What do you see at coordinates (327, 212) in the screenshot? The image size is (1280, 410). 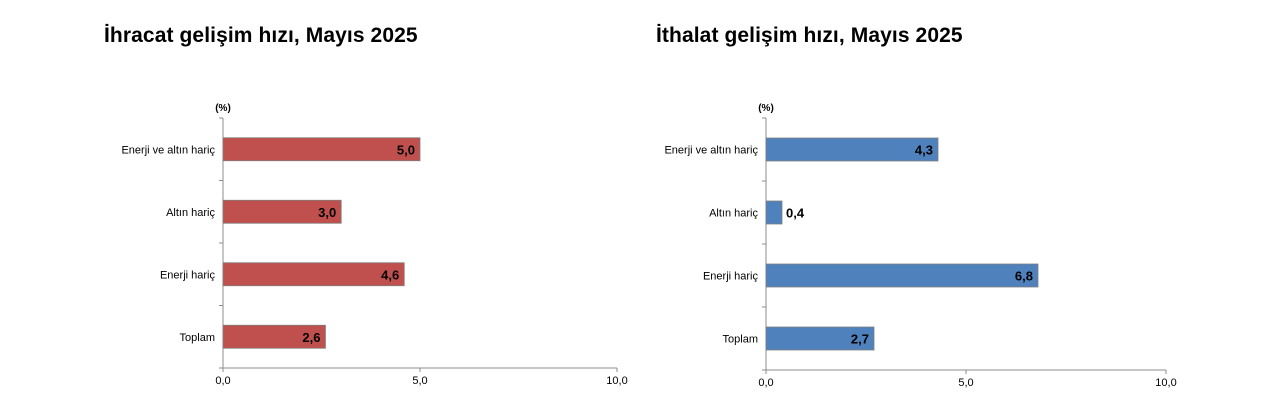 I see `export-data-label: 3,0` at bounding box center [327, 212].